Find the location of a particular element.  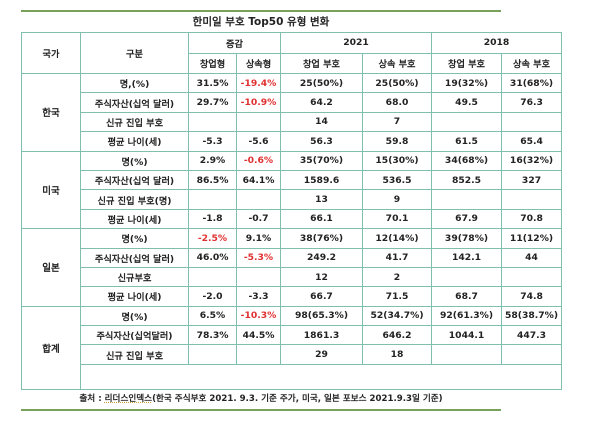

value-cell: 16(32%) is located at coordinates (532, 160).